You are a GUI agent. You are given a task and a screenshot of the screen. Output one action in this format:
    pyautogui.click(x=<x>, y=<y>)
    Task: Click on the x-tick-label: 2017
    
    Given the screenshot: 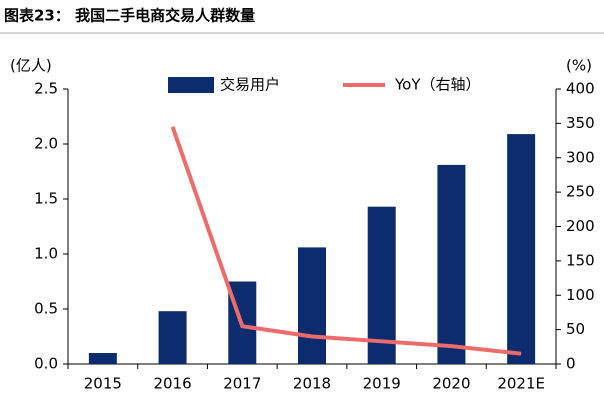 What is the action you would take?
    pyautogui.click(x=242, y=384)
    